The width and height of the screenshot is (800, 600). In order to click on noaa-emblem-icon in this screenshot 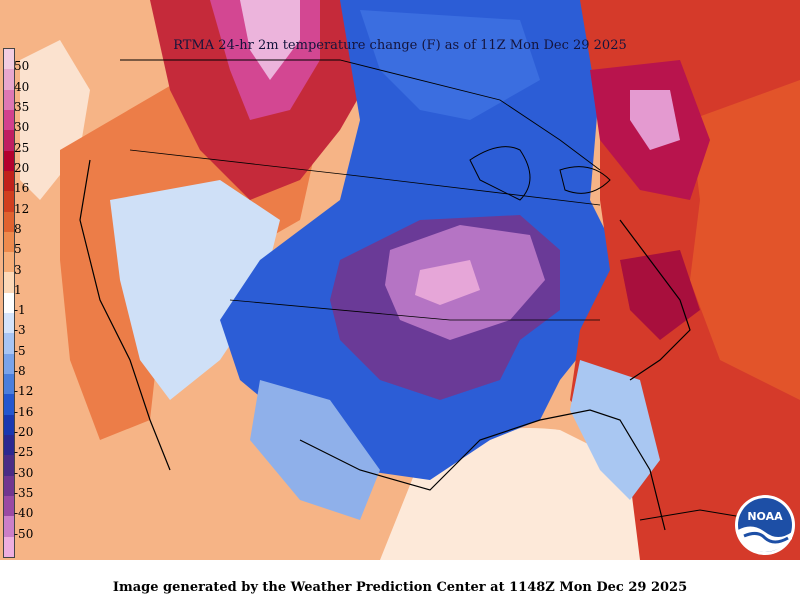, I will do `click(765, 525)`.